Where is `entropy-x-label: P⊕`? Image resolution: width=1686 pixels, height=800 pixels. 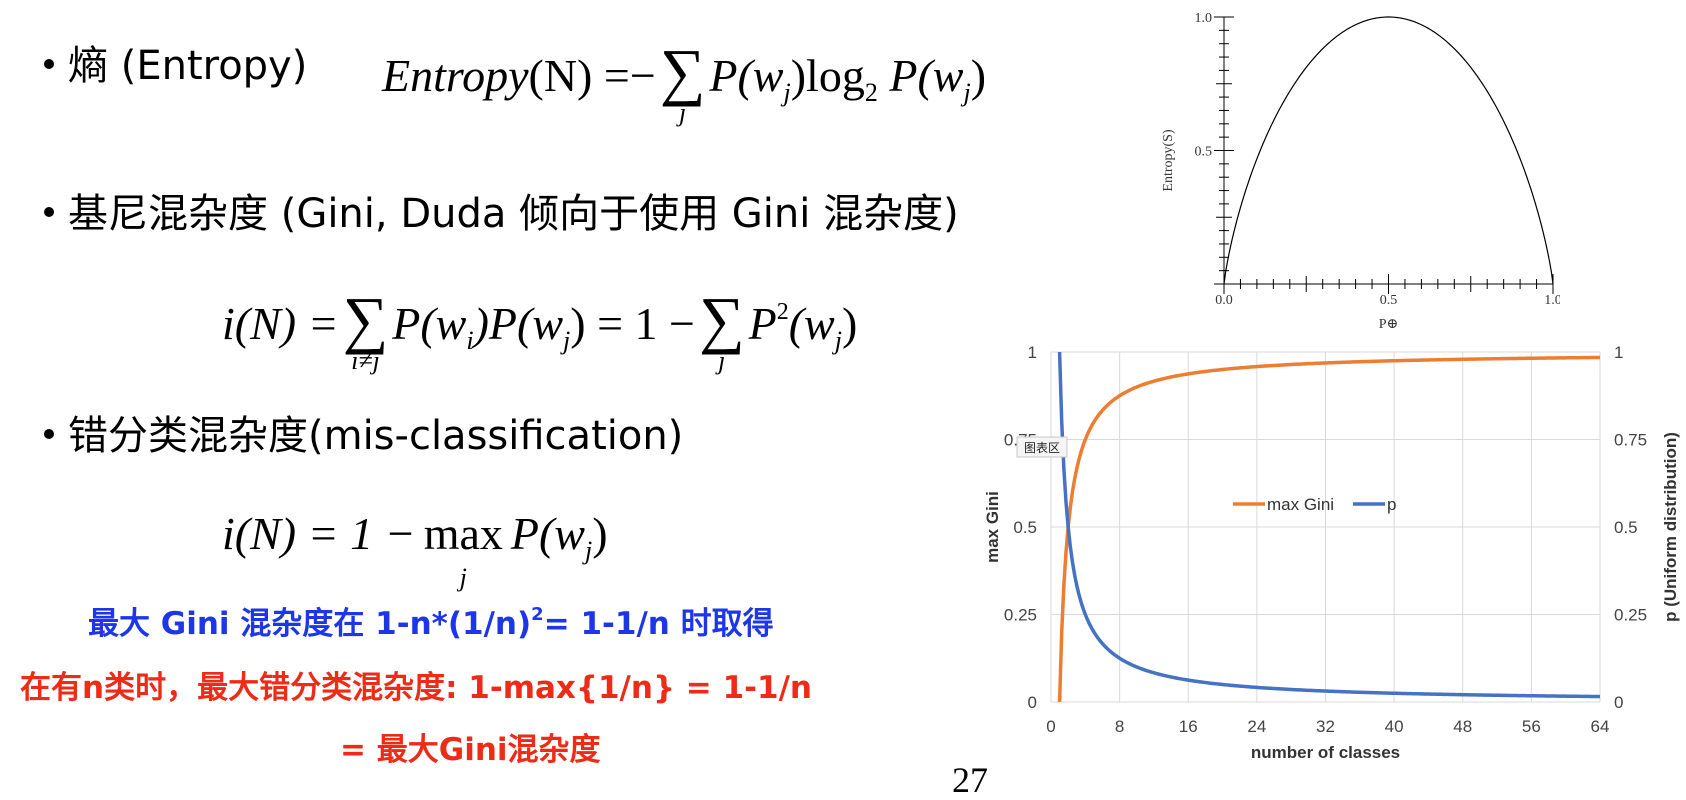
entropy-x-label: P⊕ is located at coordinates (1389, 324).